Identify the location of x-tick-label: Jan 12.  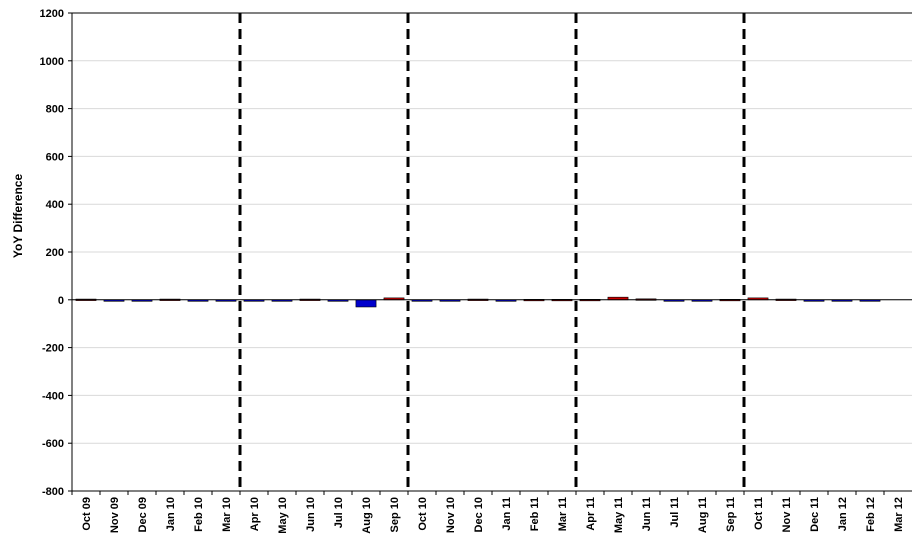
(843, 514).